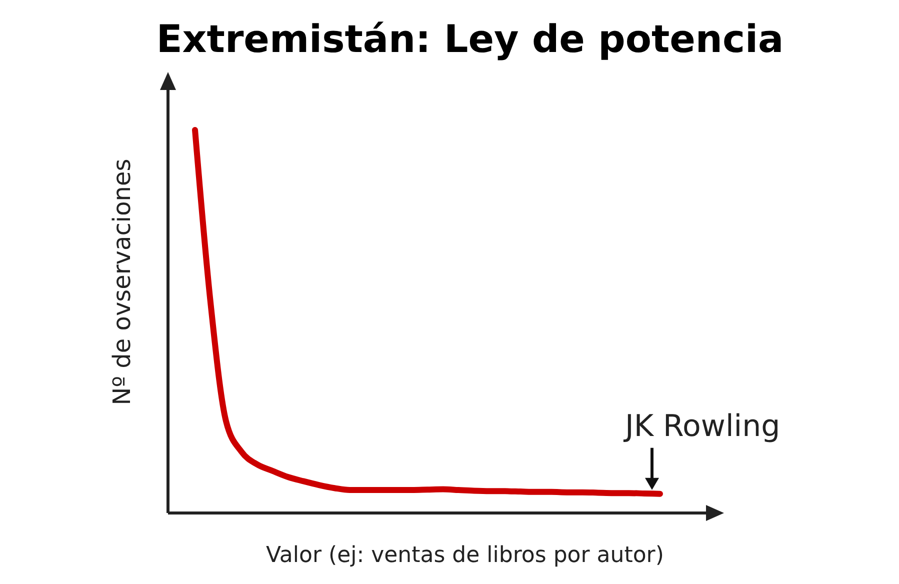  What do you see at coordinates (701, 426) in the screenshot?
I see `annotation: JK Rowling` at bounding box center [701, 426].